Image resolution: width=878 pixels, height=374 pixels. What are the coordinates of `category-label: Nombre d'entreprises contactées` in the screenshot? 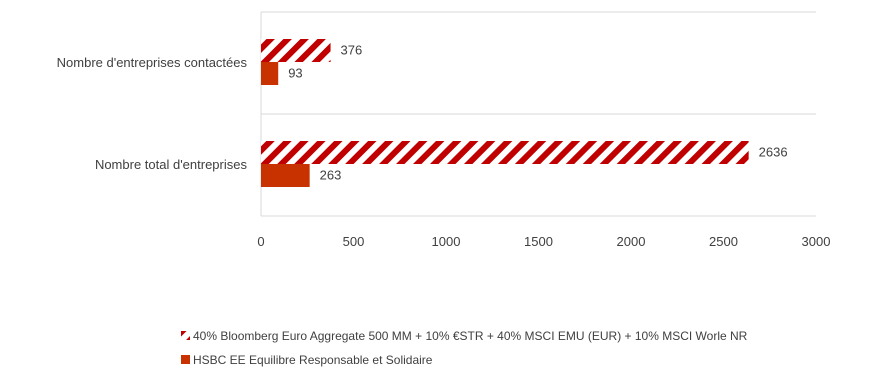 It's located at (152, 62).